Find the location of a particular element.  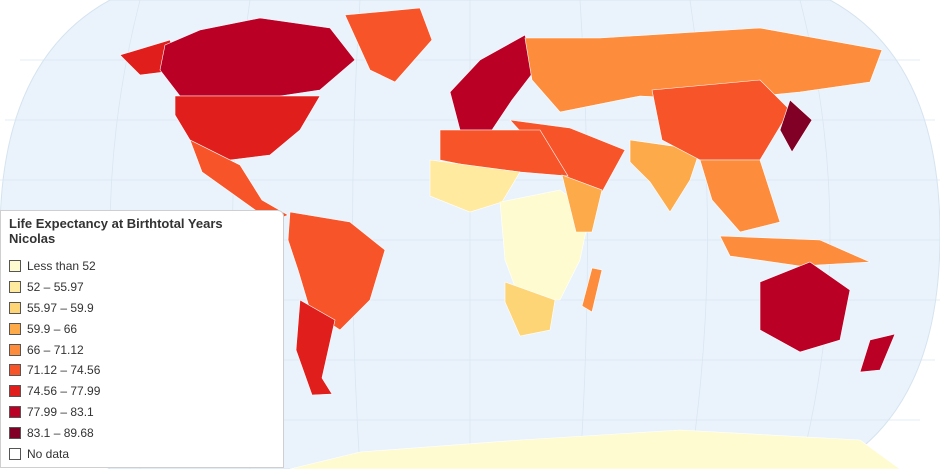

legend-label: 83.1 – 89.68 is located at coordinates (60, 432).